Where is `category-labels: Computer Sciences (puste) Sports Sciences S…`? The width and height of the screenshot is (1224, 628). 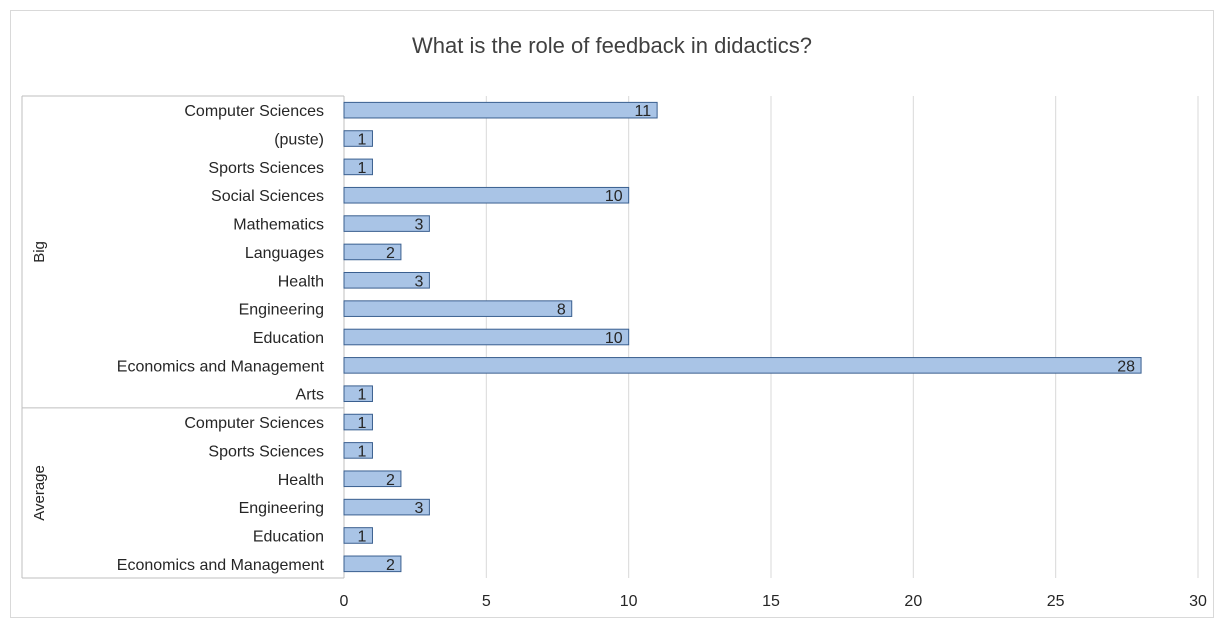 category-labels: Computer Sciences (puste) Sports Sciences S… is located at coordinates (221, 338).